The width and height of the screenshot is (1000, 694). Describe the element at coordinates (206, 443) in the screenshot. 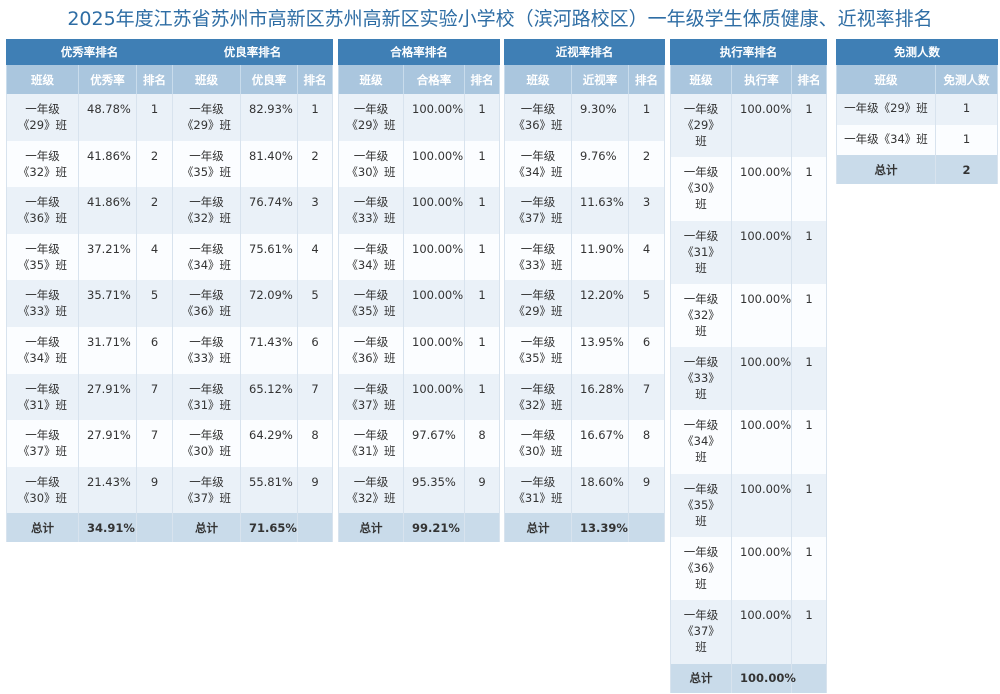

I see `class-name-cell: 一年级 《30》班` at that location.